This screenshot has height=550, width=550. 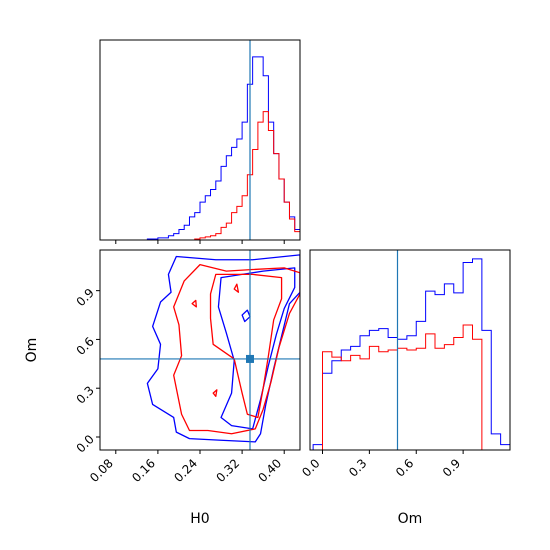 What do you see at coordinates (143, 470) in the screenshot?
I see `x-tick-label: 0.16` at bounding box center [143, 470].